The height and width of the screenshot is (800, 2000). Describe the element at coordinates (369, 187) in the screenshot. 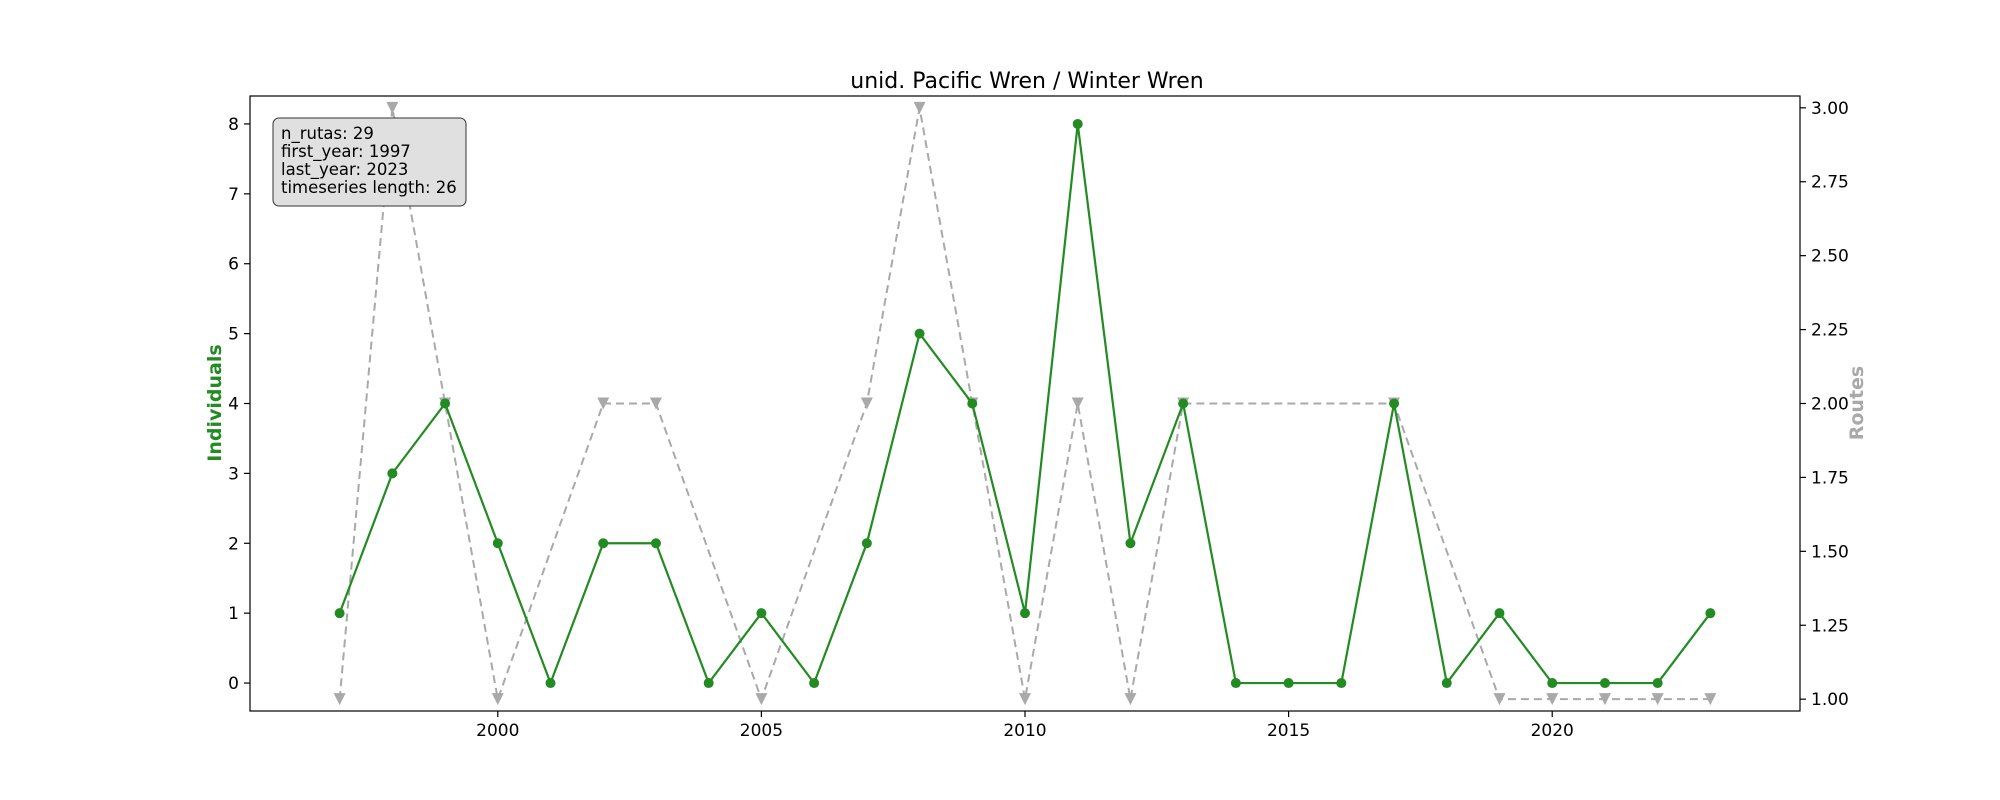

I see `info-line-timeseries-length: timeseries length: 26` at that location.